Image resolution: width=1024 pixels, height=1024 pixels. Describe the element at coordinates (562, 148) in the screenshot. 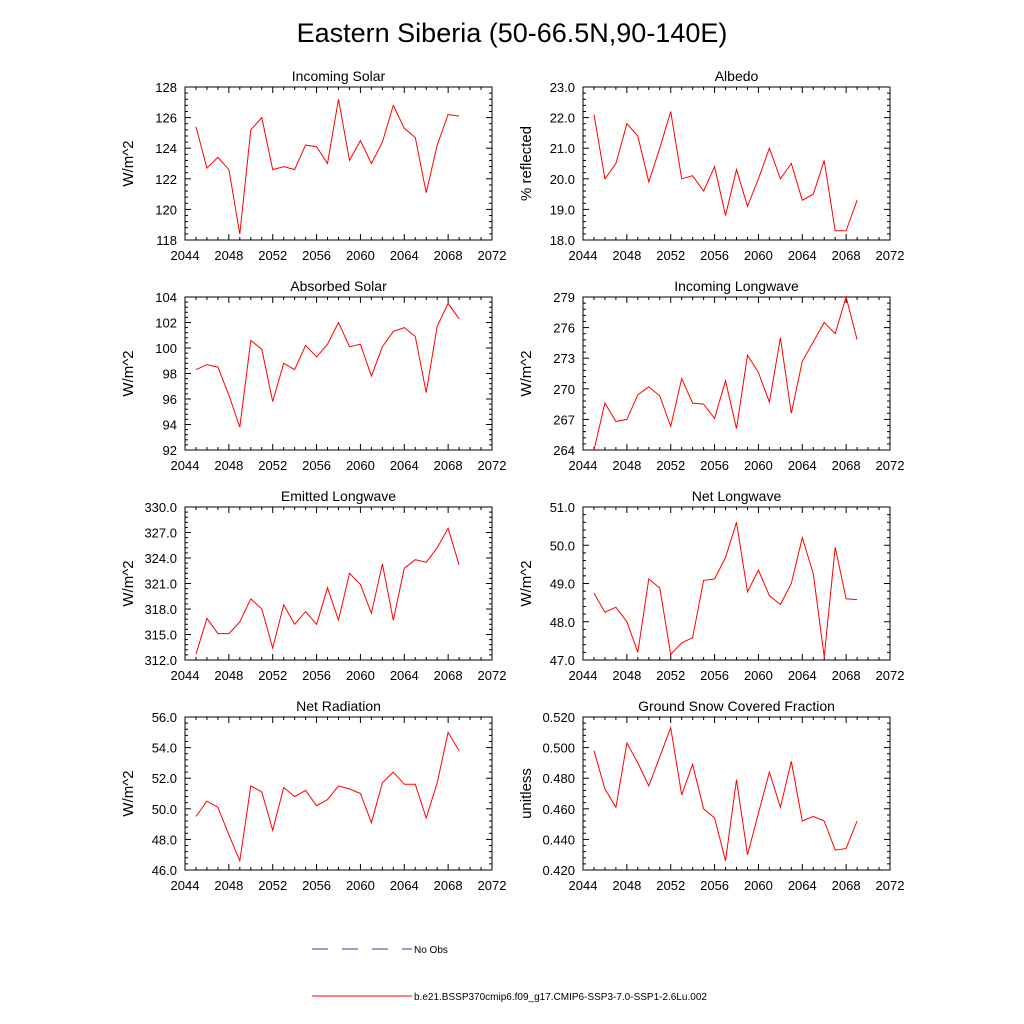

I see `y-tick-label: 21.0` at that location.